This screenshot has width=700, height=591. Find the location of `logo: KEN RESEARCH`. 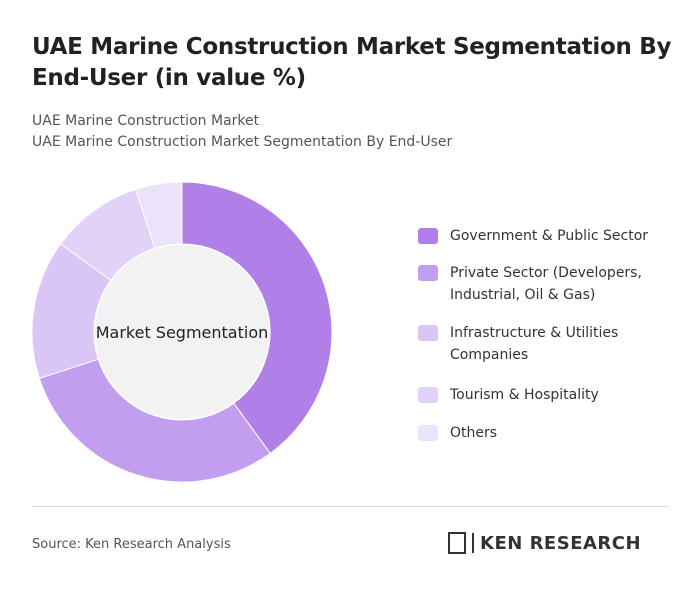

logo: KEN RESEARCH is located at coordinates (544, 543).